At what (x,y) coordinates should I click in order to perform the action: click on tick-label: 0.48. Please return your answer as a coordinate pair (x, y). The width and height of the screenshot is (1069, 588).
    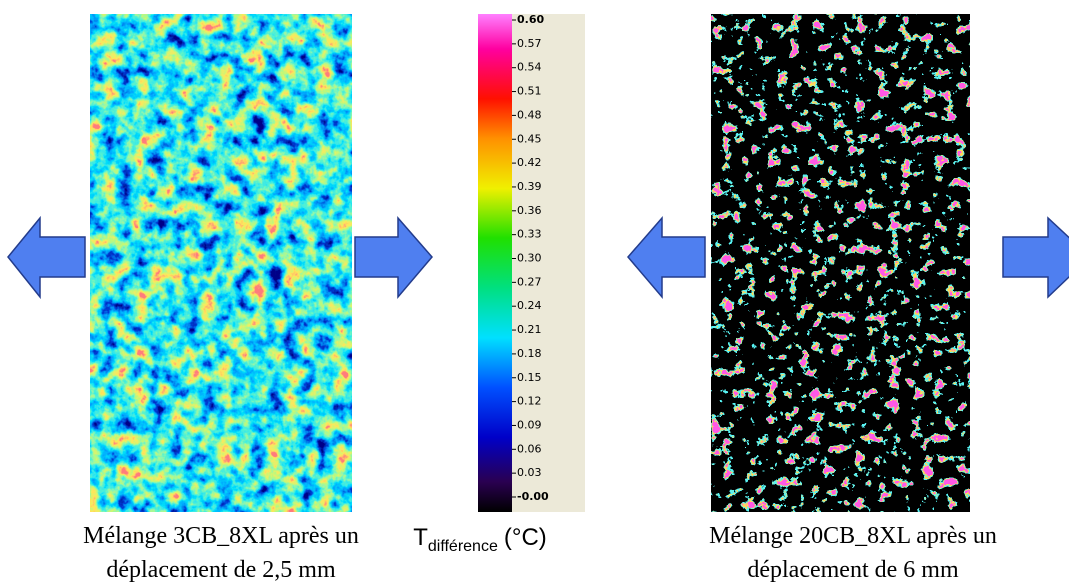
    Looking at the image, I should click on (529, 114).